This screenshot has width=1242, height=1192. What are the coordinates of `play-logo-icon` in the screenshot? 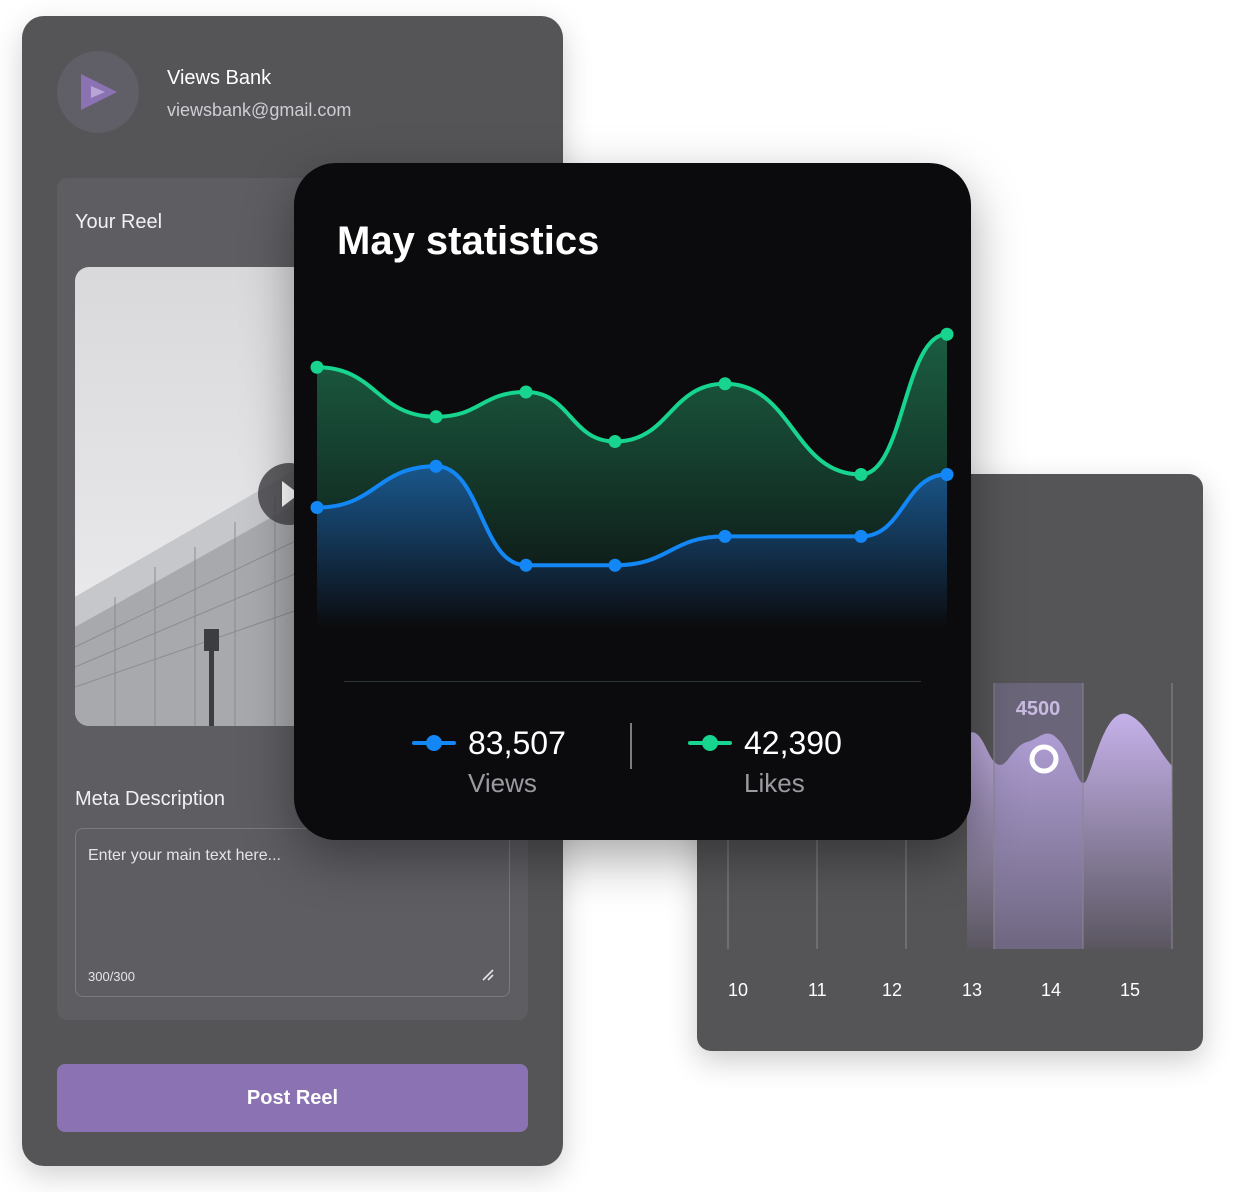 It's located at (99, 92).